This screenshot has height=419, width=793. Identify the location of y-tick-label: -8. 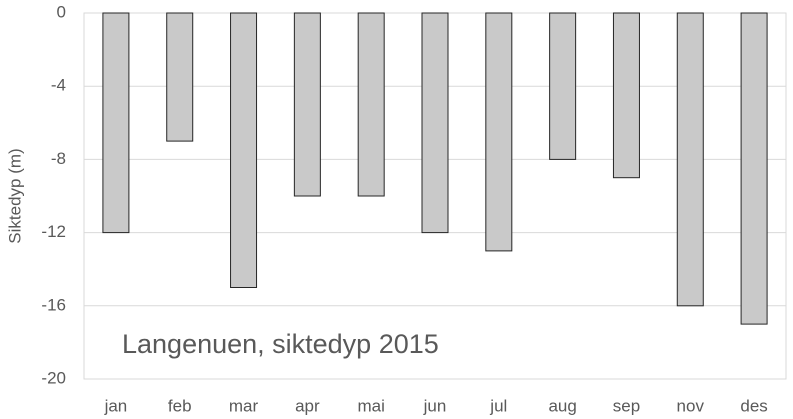
(58, 158).